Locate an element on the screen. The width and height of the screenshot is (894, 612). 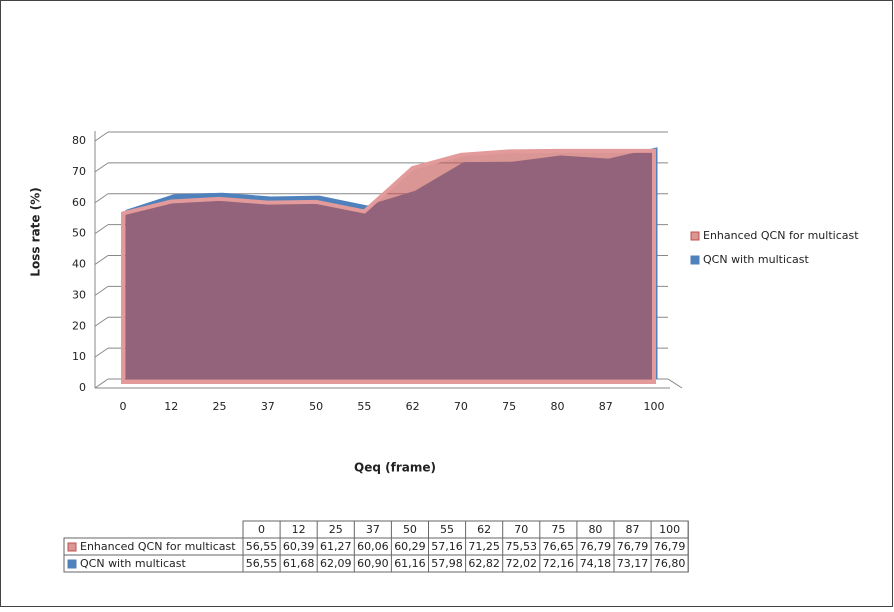
table-cell: 57,98 is located at coordinates (447, 563).